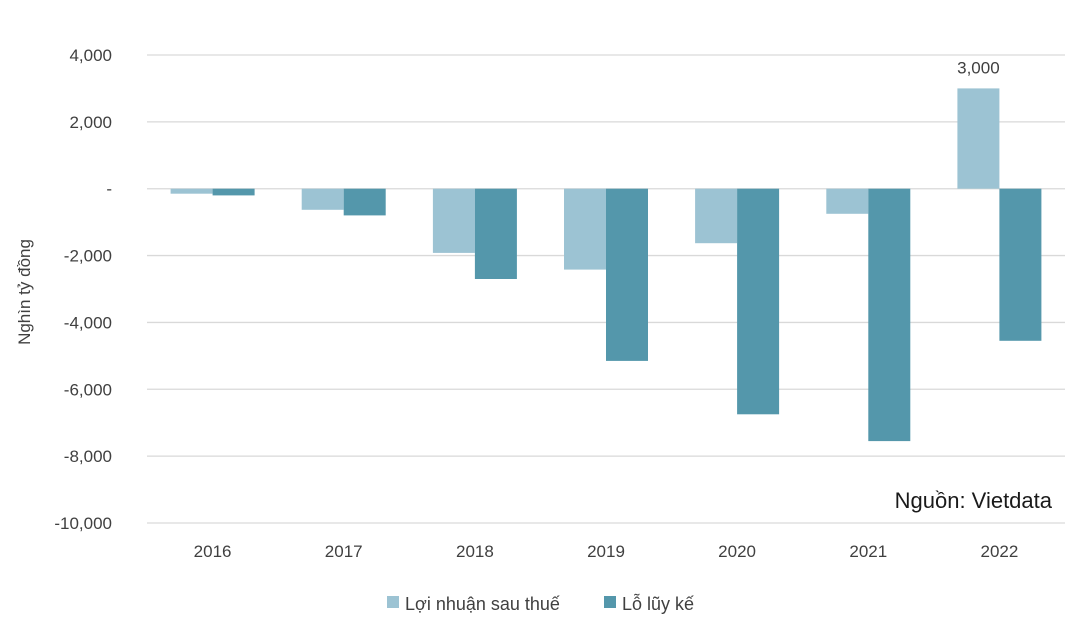  I want to click on y-tick-label: 4,000, so click(90, 55).